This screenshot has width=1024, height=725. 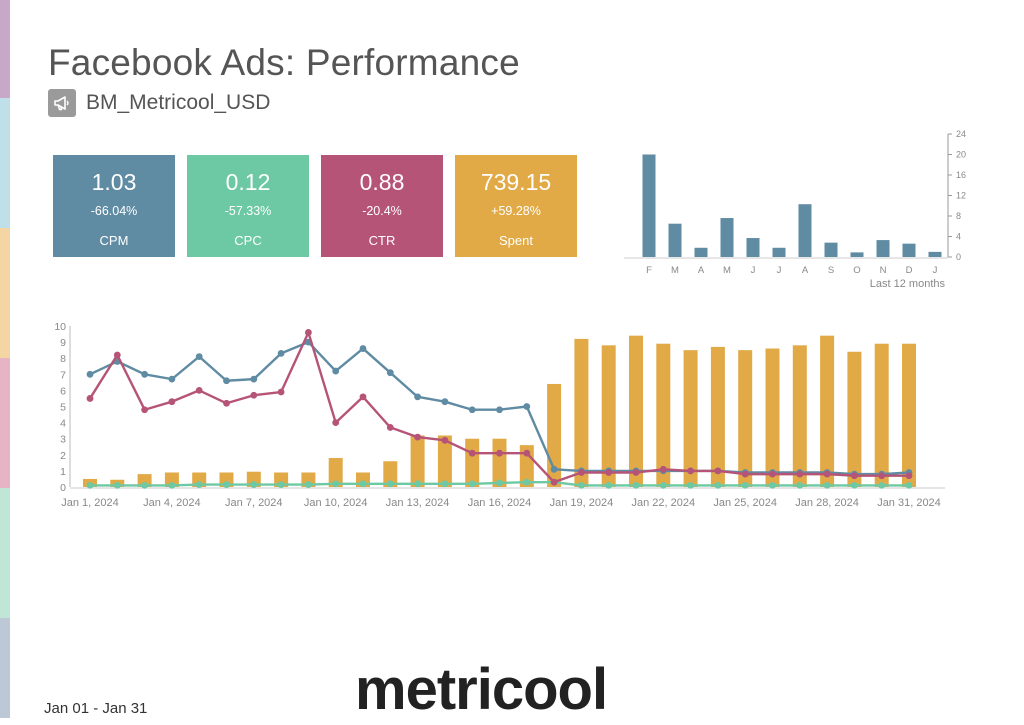 What do you see at coordinates (516, 211) in the screenshot?
I see `kpi-change: +59.28%` at bounding box center [516, 211].